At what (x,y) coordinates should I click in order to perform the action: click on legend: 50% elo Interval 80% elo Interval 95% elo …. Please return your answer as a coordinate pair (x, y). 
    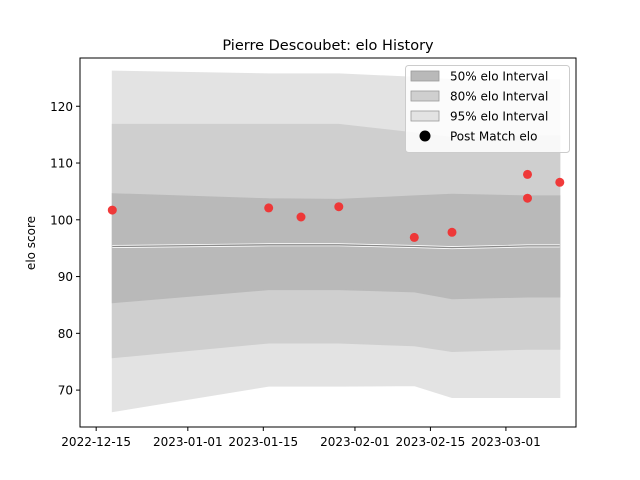
    Looking at the image, I should click on (487, 109).